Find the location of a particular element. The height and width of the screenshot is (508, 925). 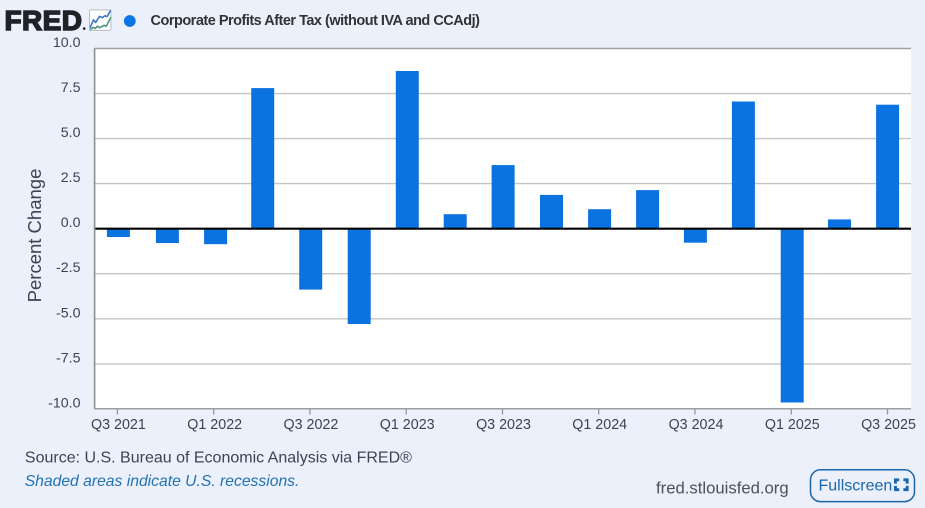

svg-text: 0.0 is located at coordinates (71, 223).